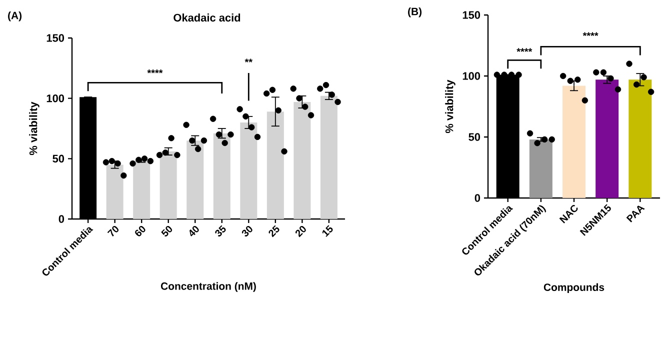  I want to click on x-axis-title: Compounds, so click(574, 288).